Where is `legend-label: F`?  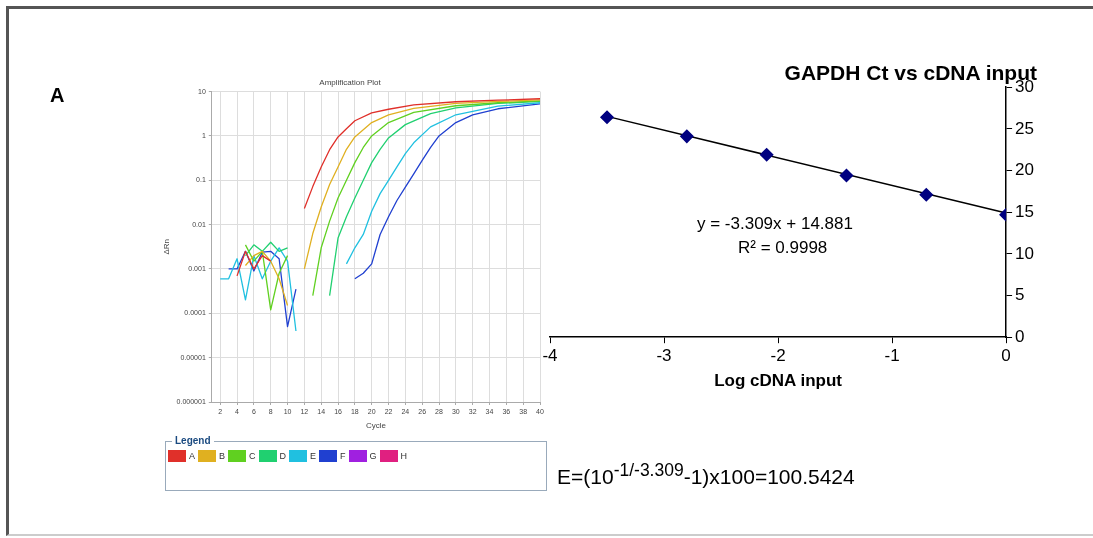
legend-label: F is located at coordinates (343, 456).